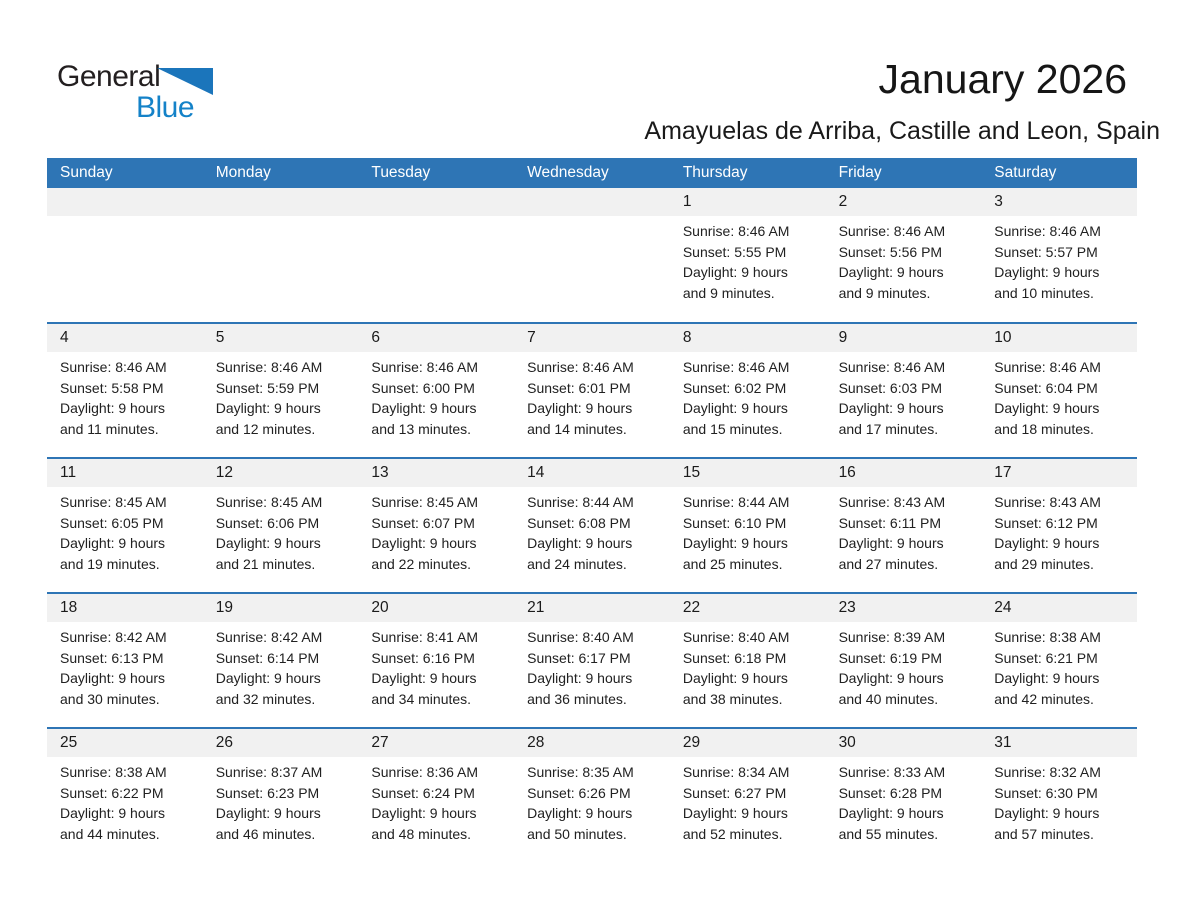 The image size is (1188, 918). What do you see at coordinates (436, 473) in the screenshot?
I see `day-number: 13` at bounding box center [436, 473].